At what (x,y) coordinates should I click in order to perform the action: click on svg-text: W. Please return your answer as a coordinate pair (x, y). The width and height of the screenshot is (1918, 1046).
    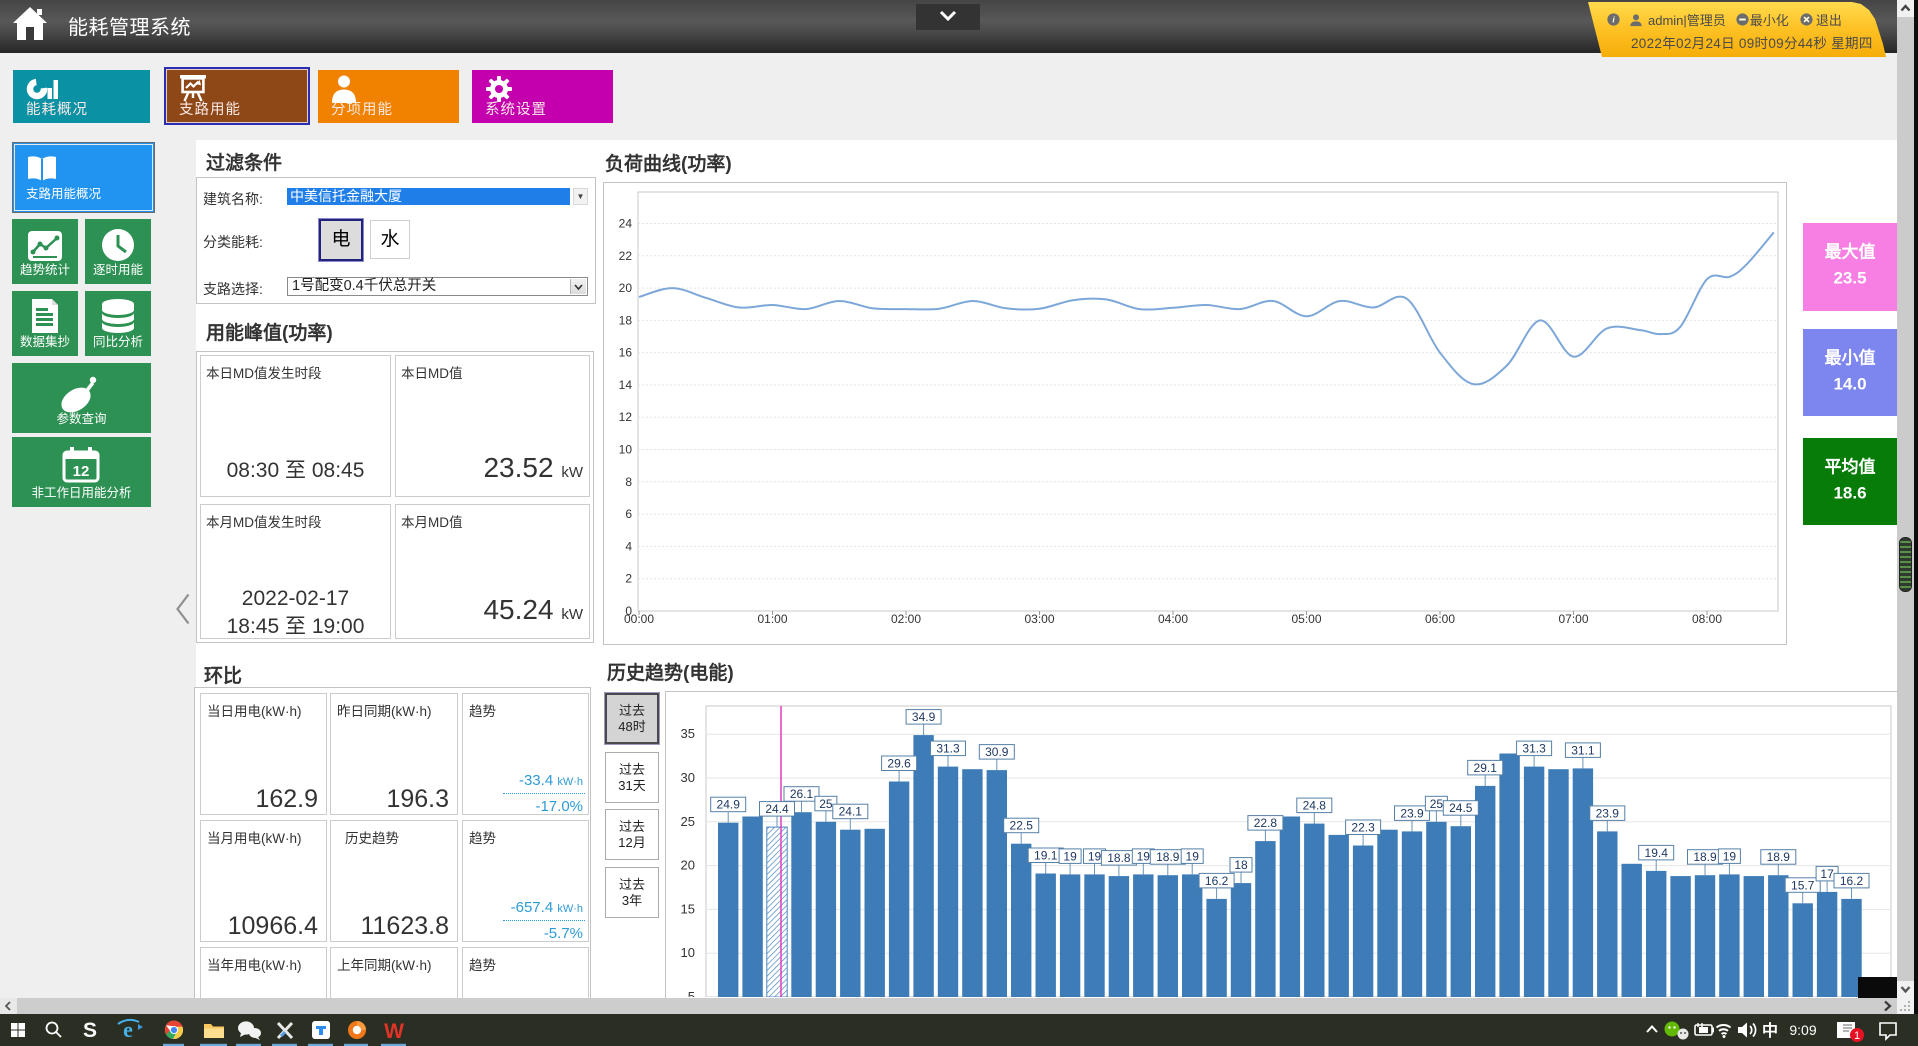
    Looking at the image, I should click on (394, 1031).